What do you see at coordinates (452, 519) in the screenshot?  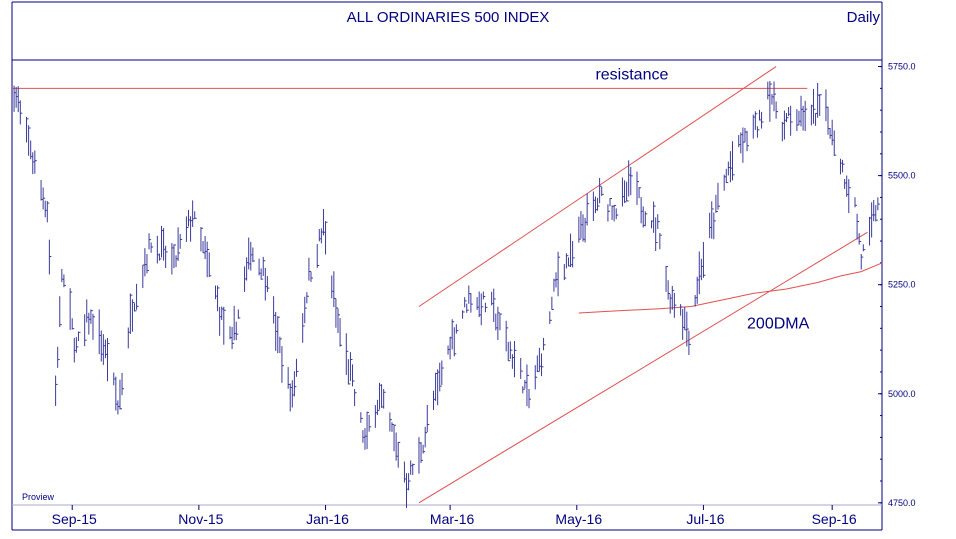 I see `x-tick-label: Mar-16` at bounding box center [452, 519].